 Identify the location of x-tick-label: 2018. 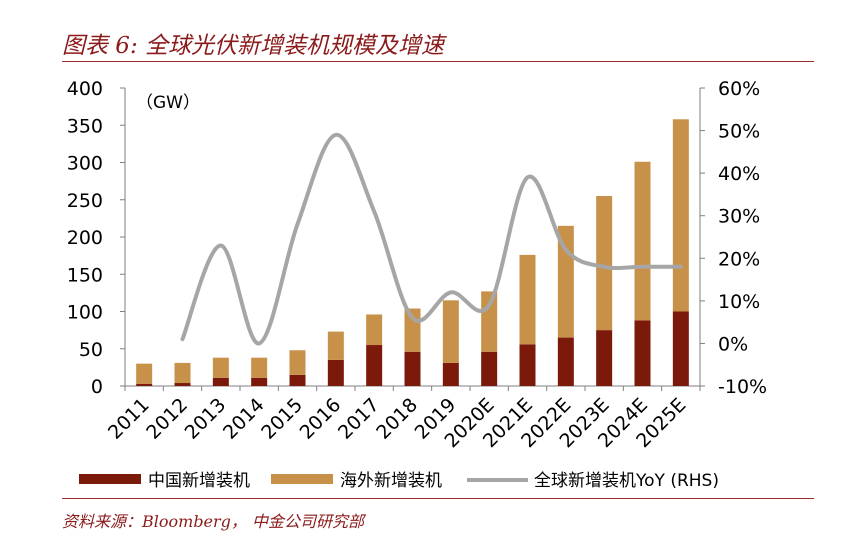
(397, 419).